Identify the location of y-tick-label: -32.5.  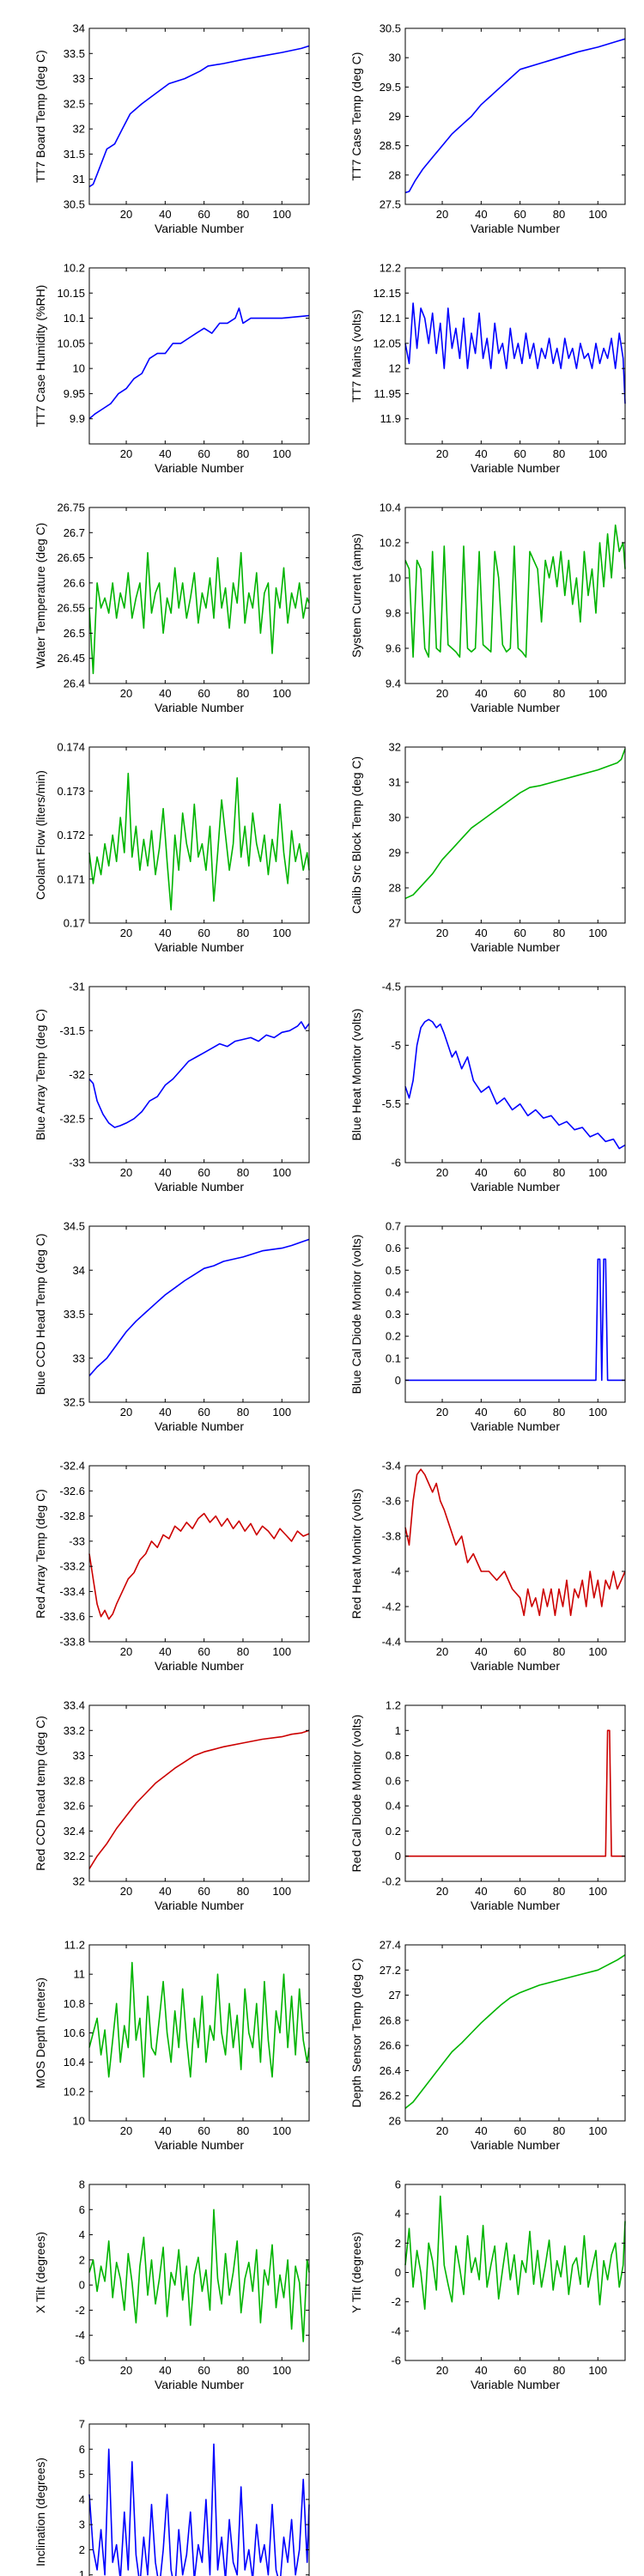
(72, 1118).